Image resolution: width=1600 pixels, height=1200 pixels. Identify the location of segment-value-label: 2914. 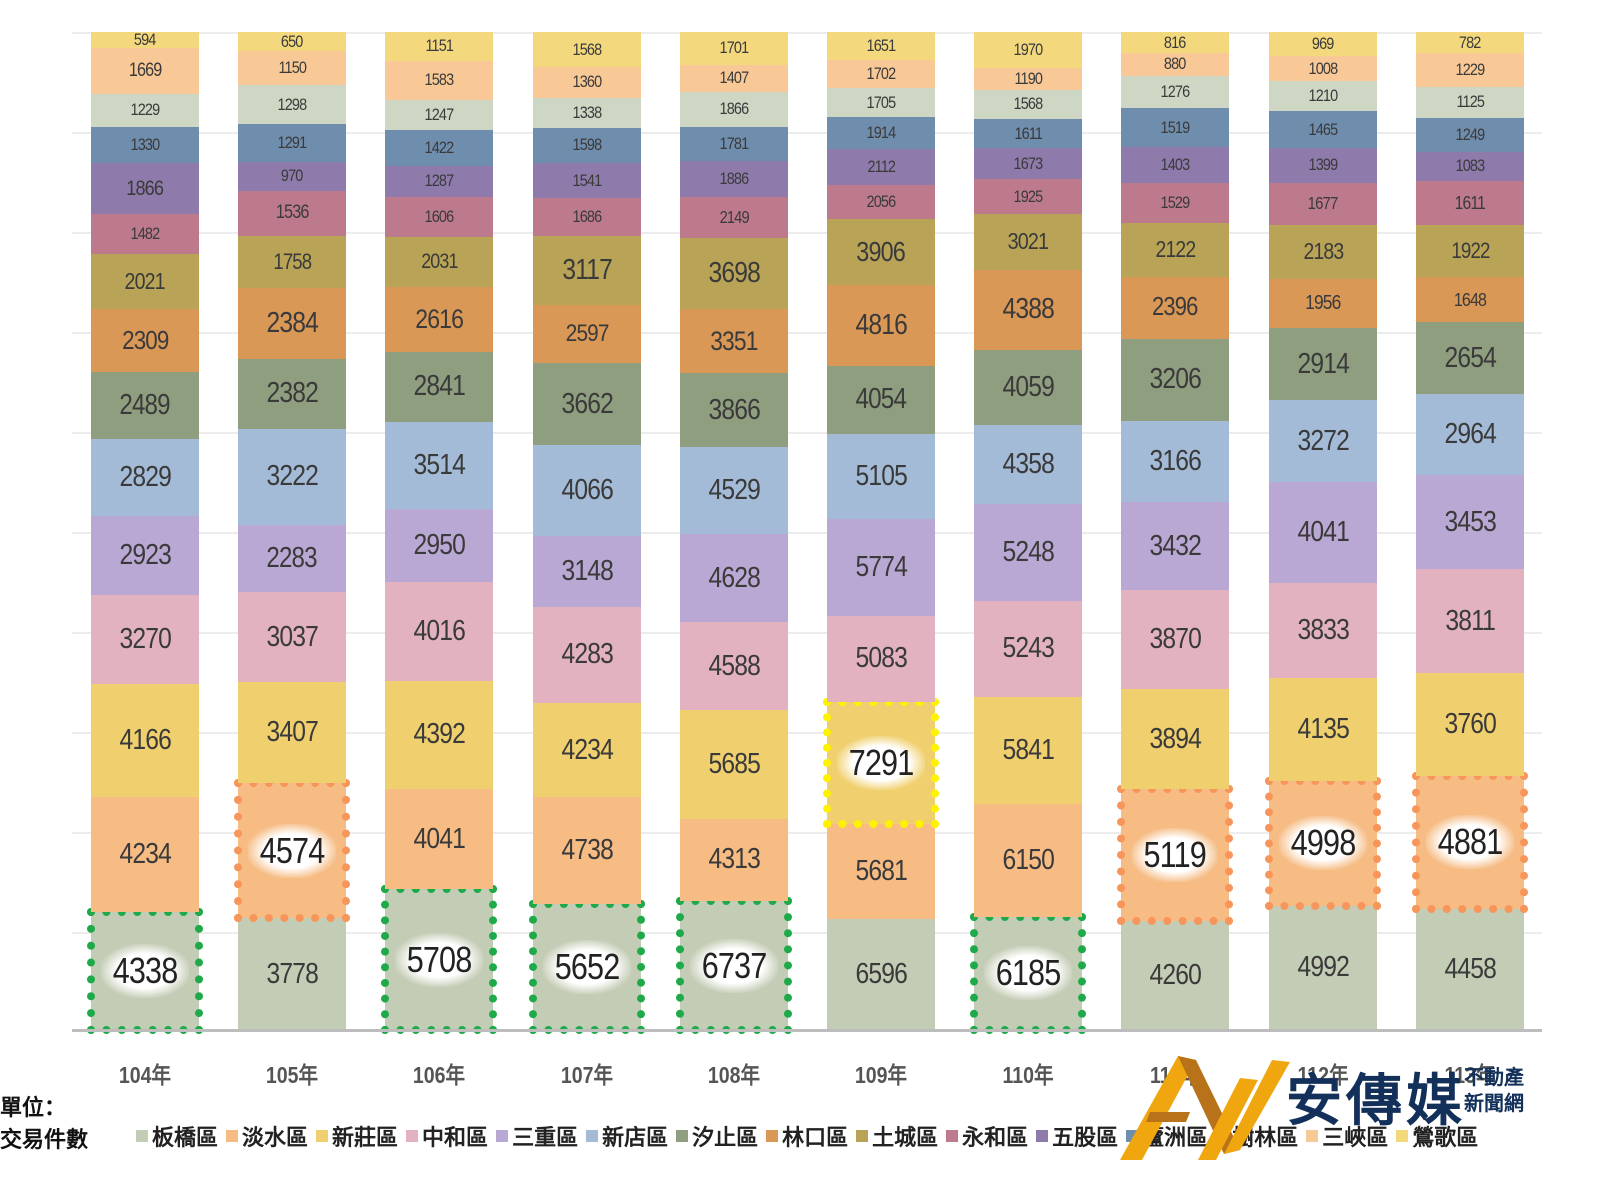
(1323, 363).